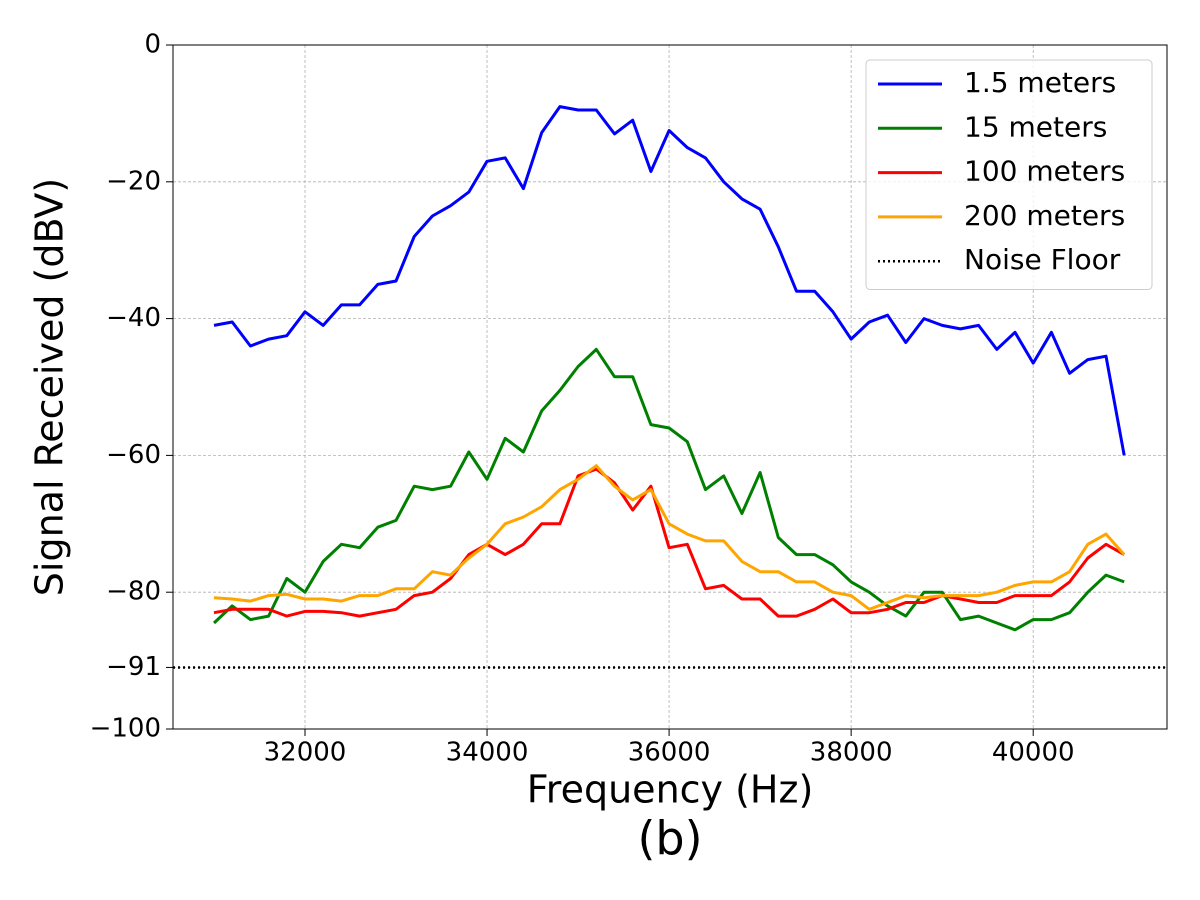 The height and width of the screenshot is (900, 1200). Describe the element at coordinates (133, 318) in the screenshot. I see `y-tick-label: −40` at that location.